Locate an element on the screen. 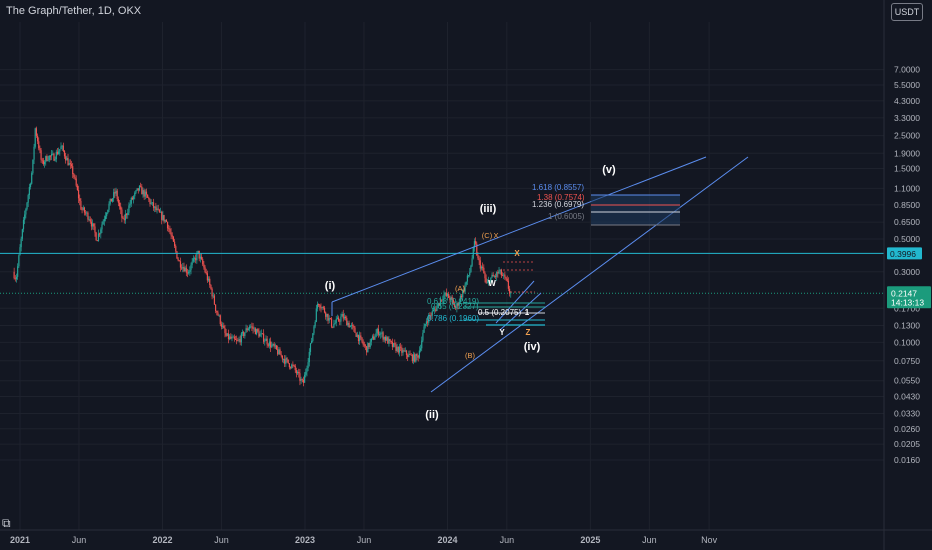 The height and width of the screenshot is (550, 932). fib-extension-label: 1.38 (0.7574) is located at coordinates (561, 197).